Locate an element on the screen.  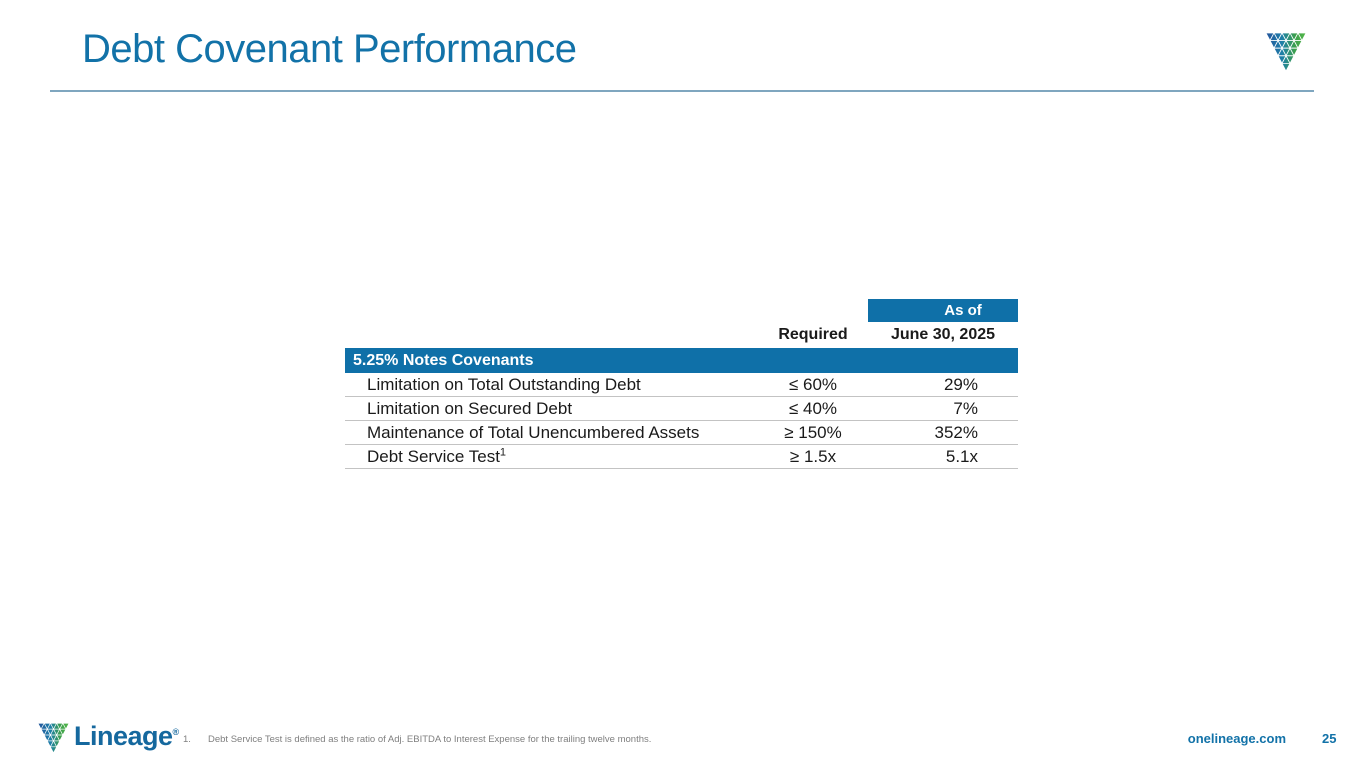
required-value: ≤ 40% is located at coordinates (813, 408).